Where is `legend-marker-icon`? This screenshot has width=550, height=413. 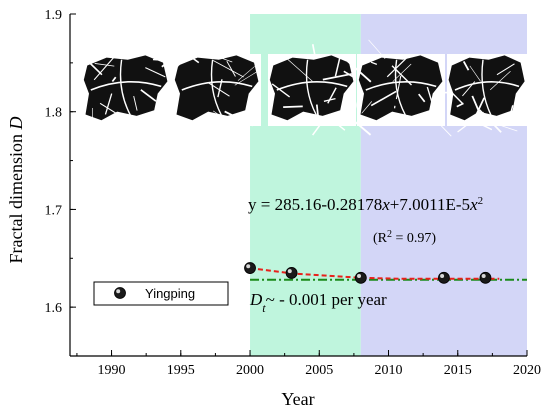
legend-marker-icon is located at coordinates (120, 293).